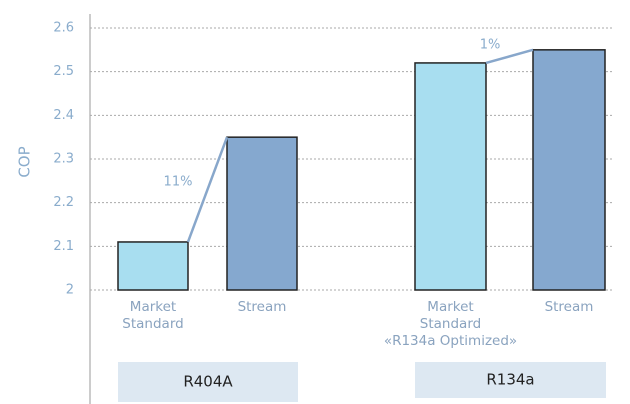 The width and height of the screenshot is (630, 404). I want to click on x-tick-label: «R134a Optimized», so click(450, 341).